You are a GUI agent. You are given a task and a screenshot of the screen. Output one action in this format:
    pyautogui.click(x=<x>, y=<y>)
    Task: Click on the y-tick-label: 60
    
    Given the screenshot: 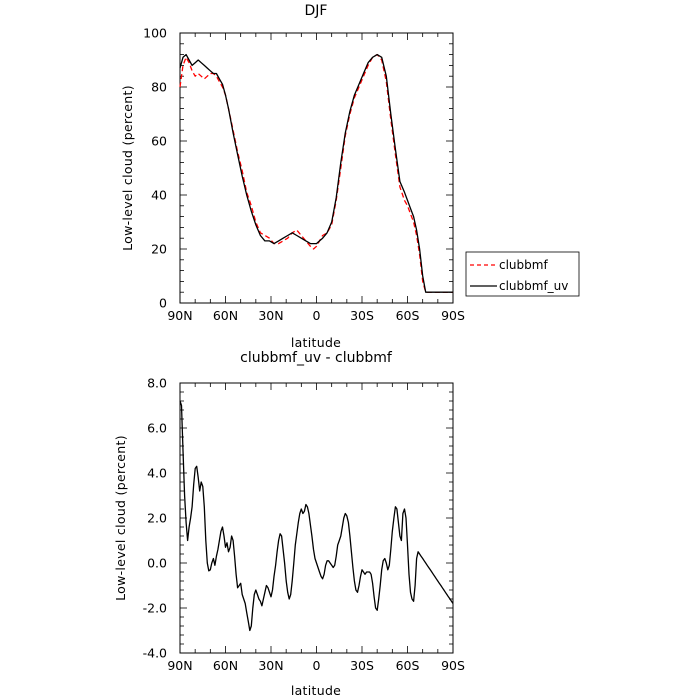 What is the action you would take?
    pyautogui.click(x=159, y=141)
    